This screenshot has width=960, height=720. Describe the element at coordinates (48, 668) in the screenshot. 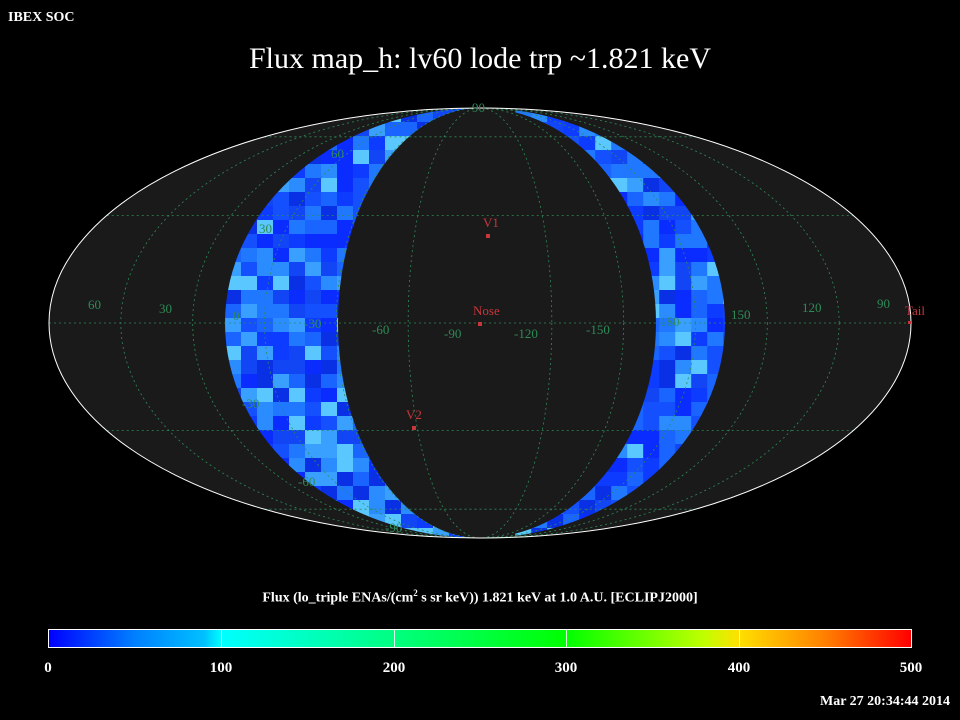

I see `colorbar-label-0: 0` at that location.